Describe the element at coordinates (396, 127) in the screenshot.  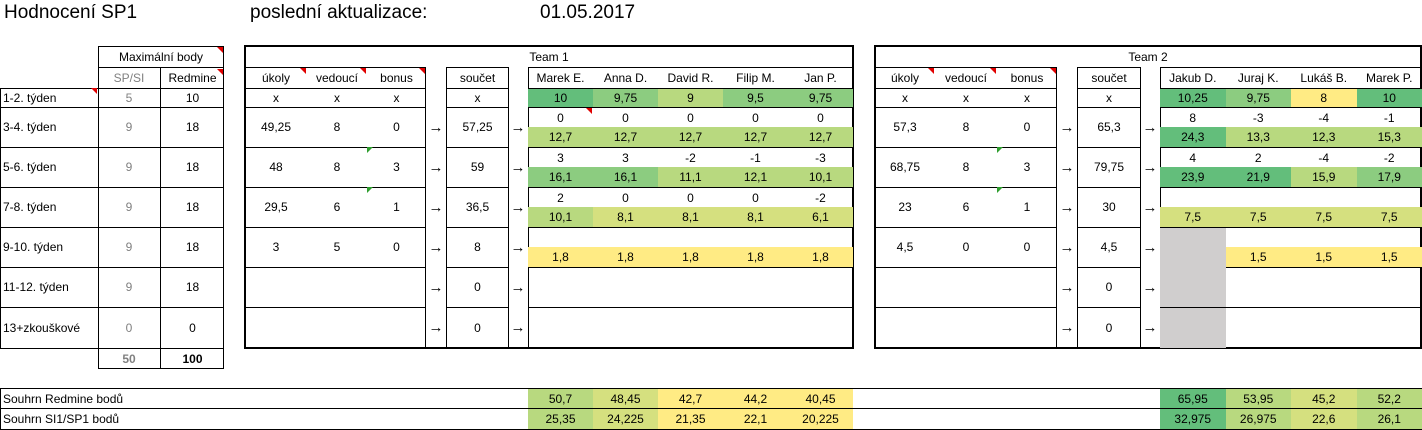
I see `cell-bonus: 0` at that location.